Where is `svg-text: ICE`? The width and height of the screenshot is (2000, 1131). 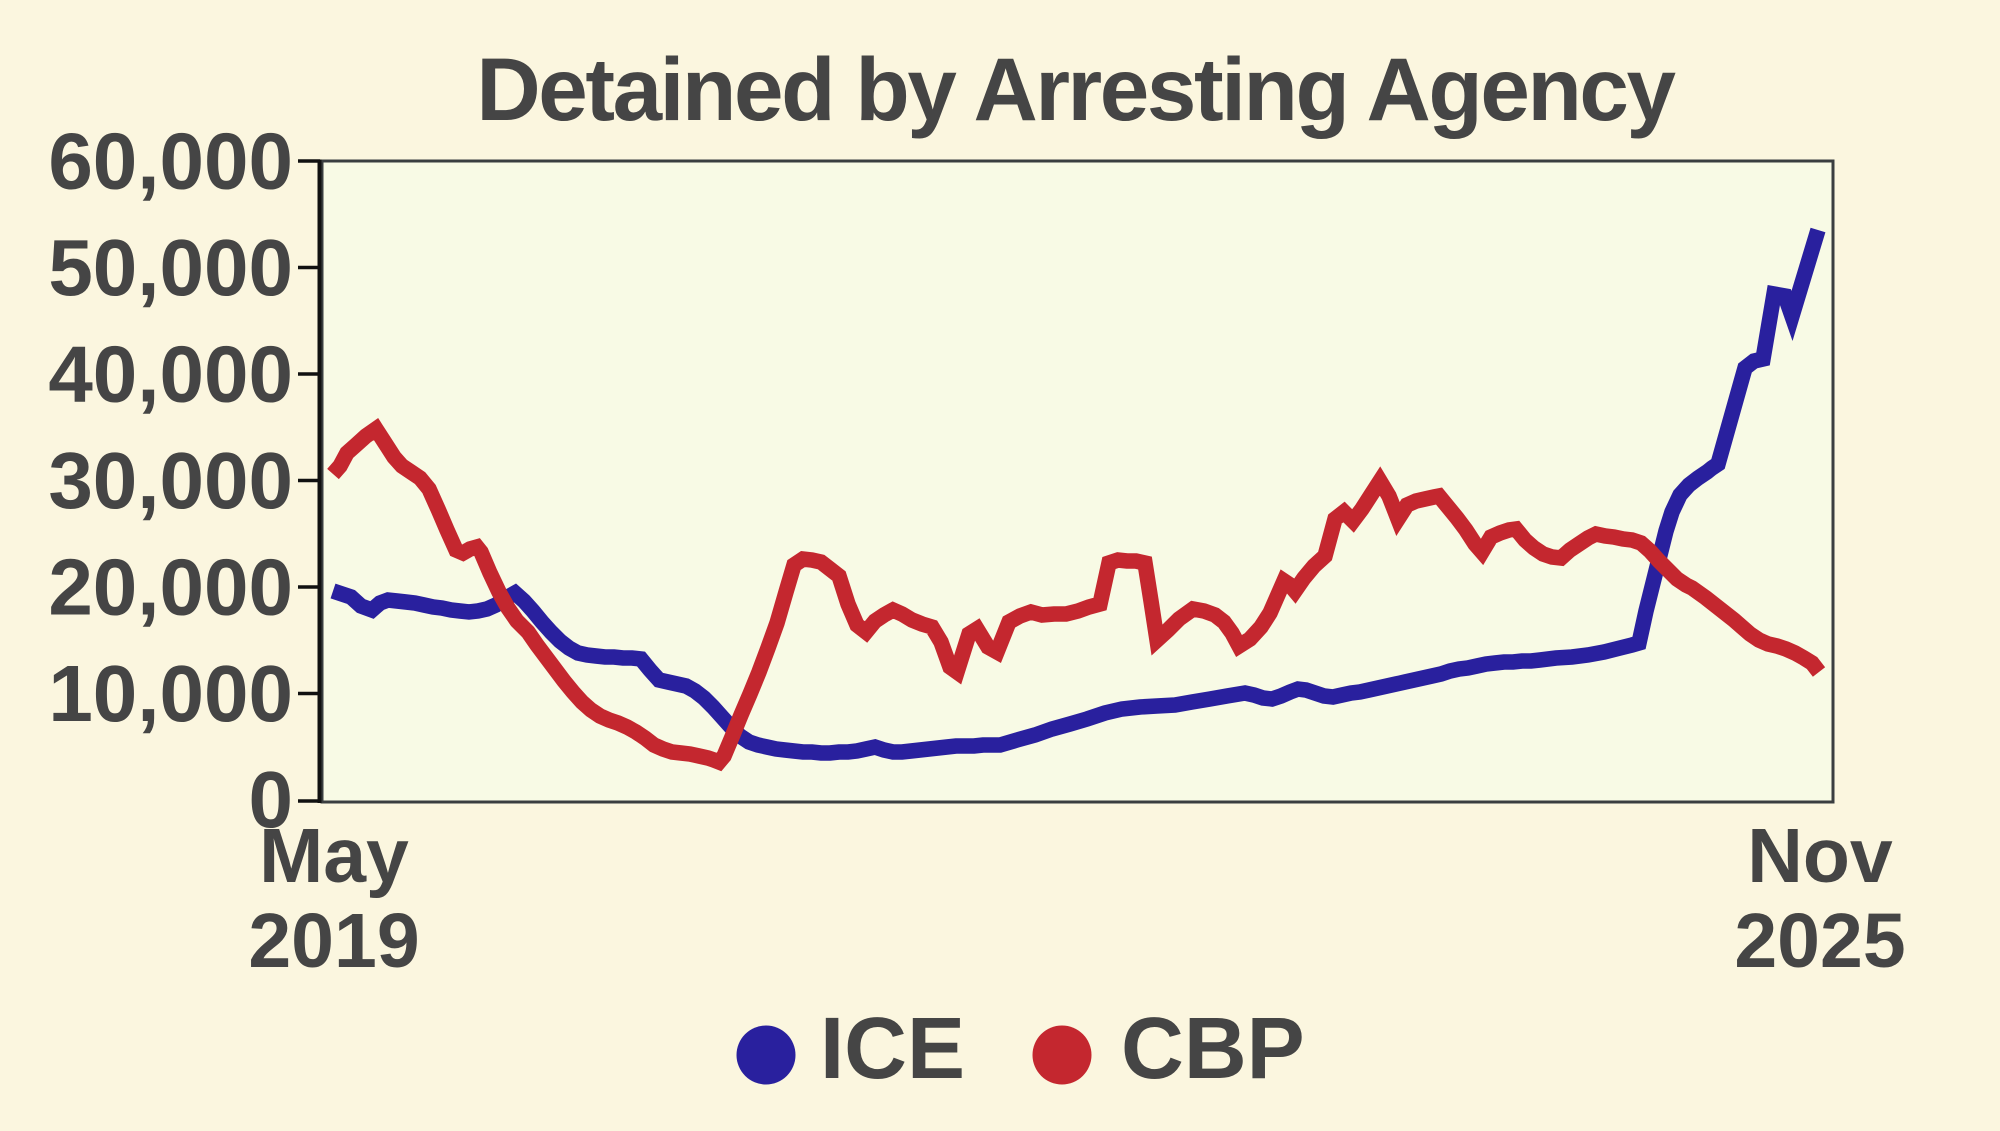
svg-text: ICE is located at coordinates (892, 1048).